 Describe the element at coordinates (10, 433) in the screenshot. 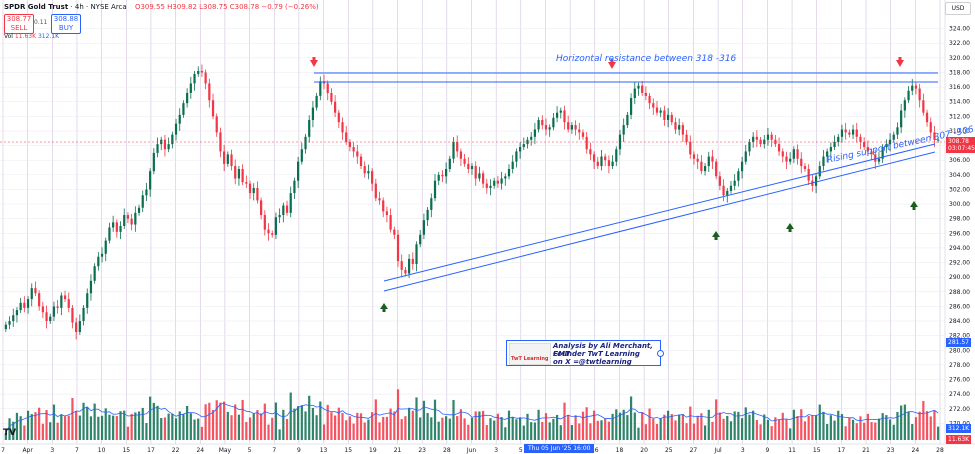

I see `tradingview-logo: TV` at that location.